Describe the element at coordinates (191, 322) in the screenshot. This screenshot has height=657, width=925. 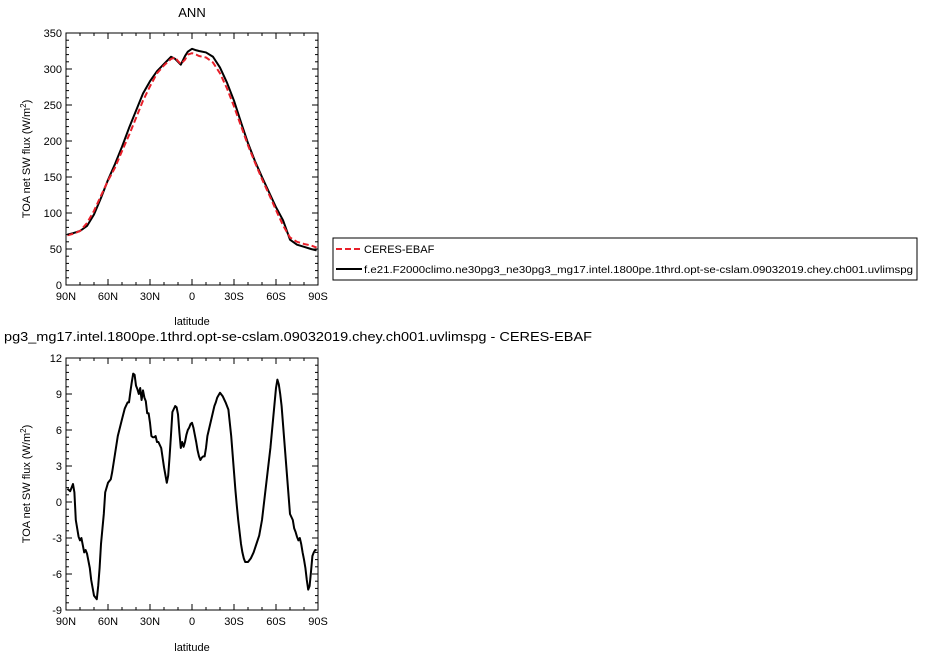
I see `top-x-axis-label: latitude` at that location.